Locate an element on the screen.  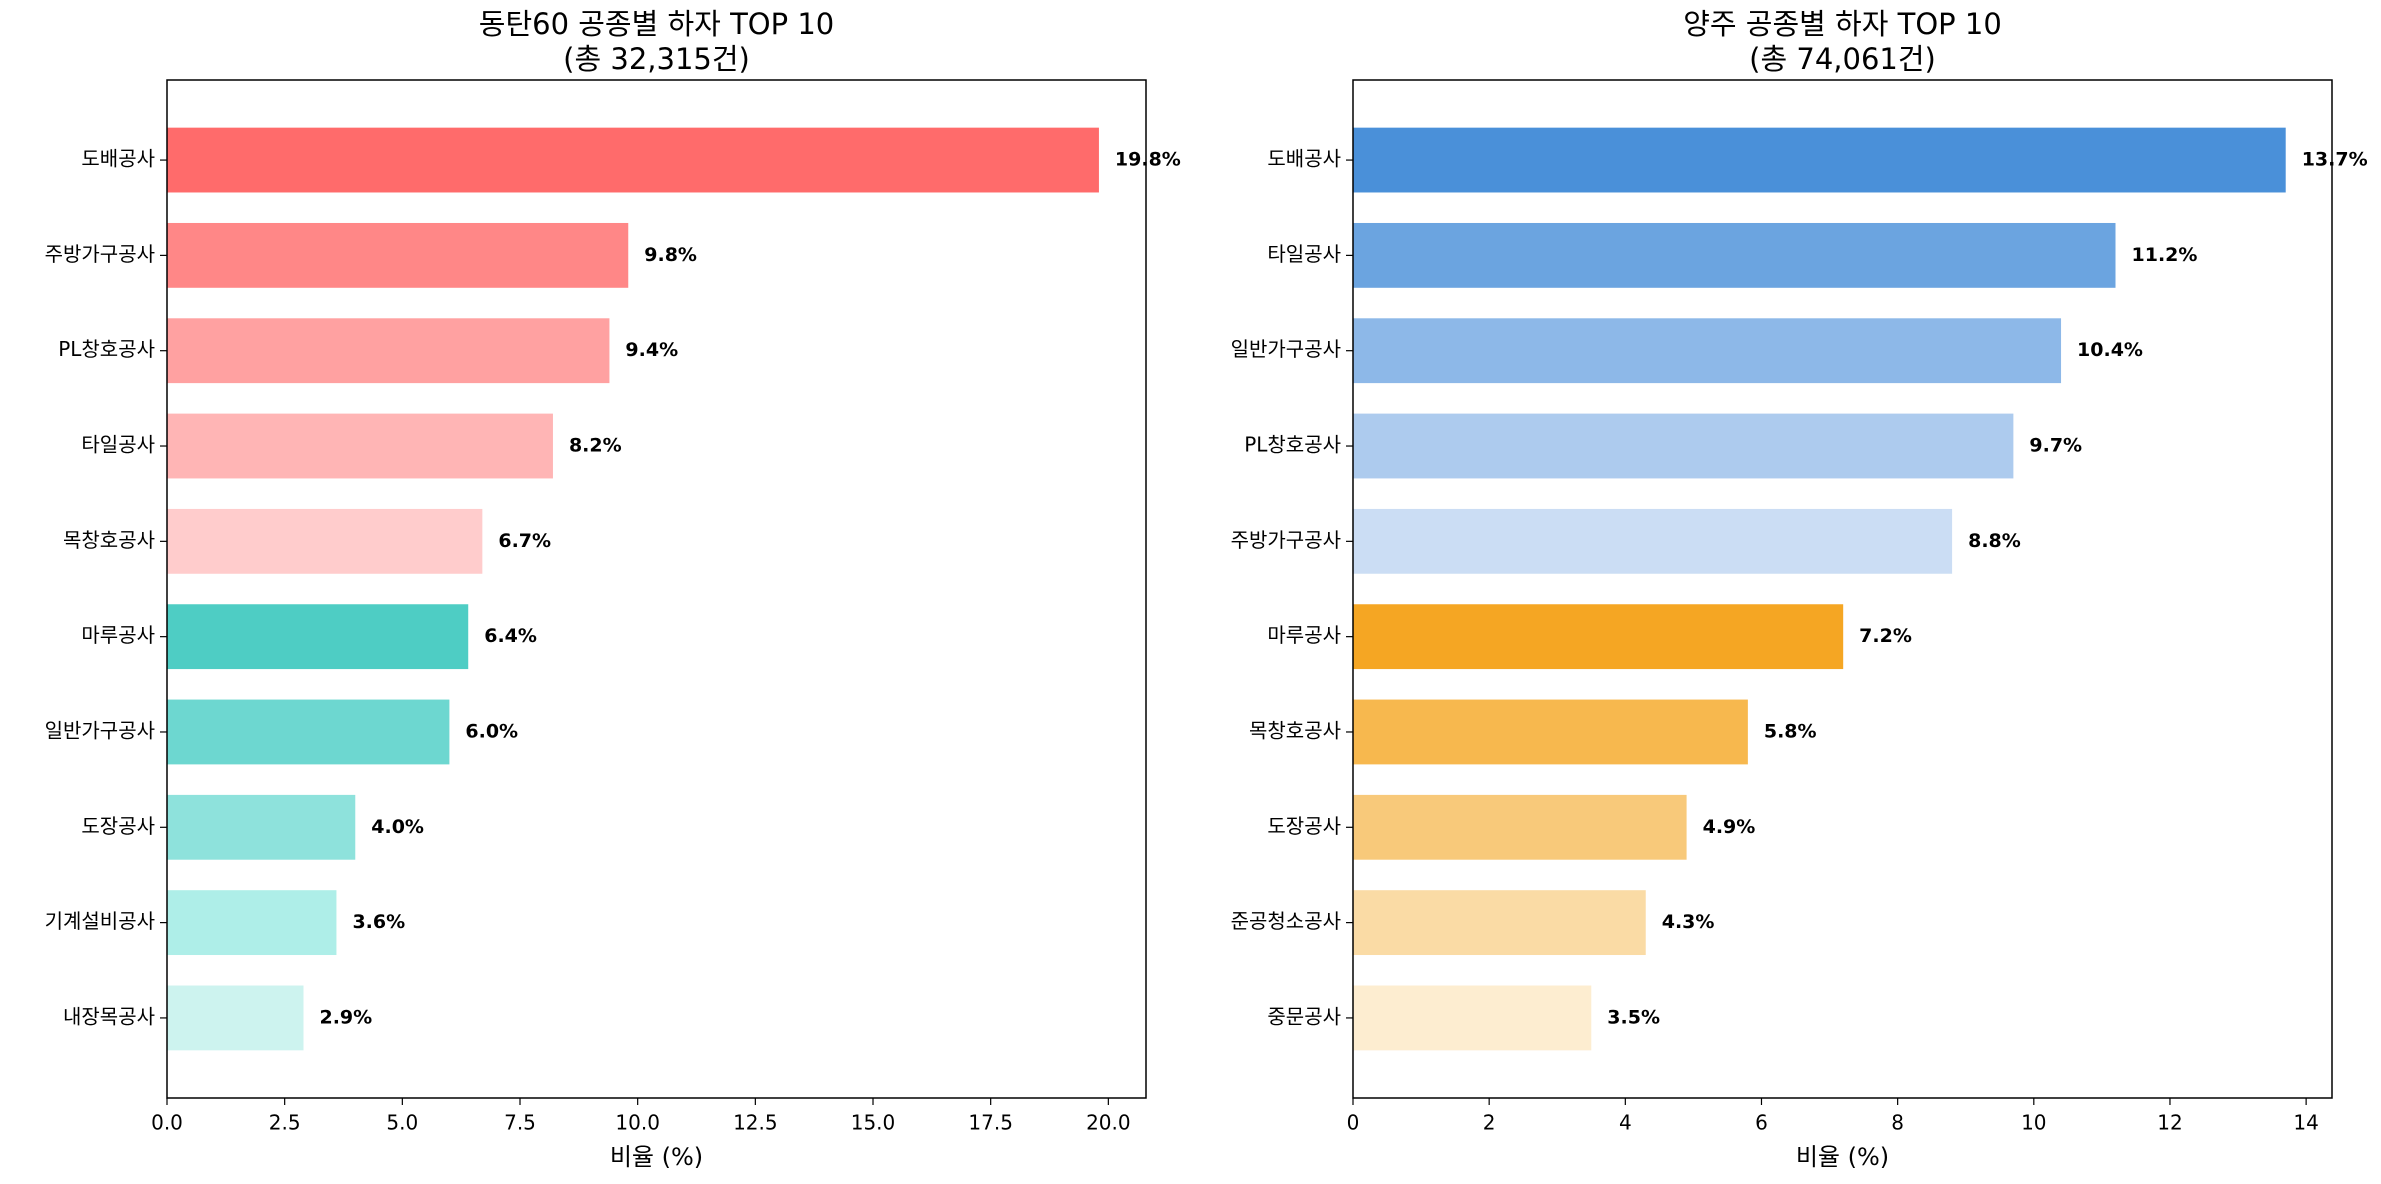
y-tick-label: 준공청소공사 is located at coordinates (1286, 921).